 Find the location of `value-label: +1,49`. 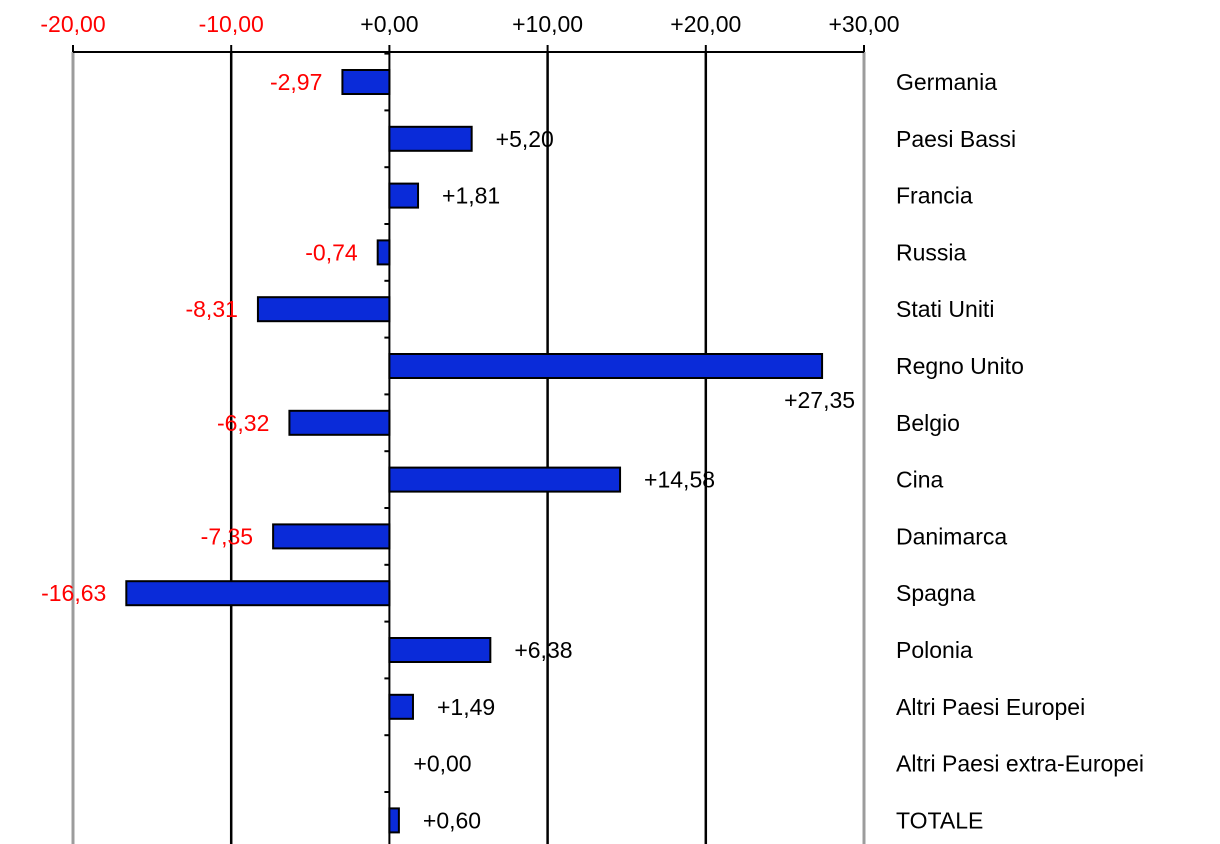

value-label: +1,49 is located at coordinates (466, 707).